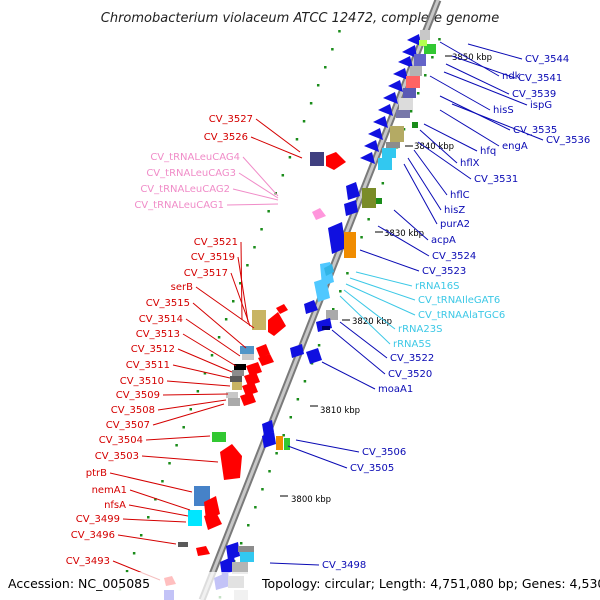 This screenshot has width=600, height=600. Describe the element at coordinates (455, 224) in the screenshot. I see `blue-gene-label: purA2` at that location.